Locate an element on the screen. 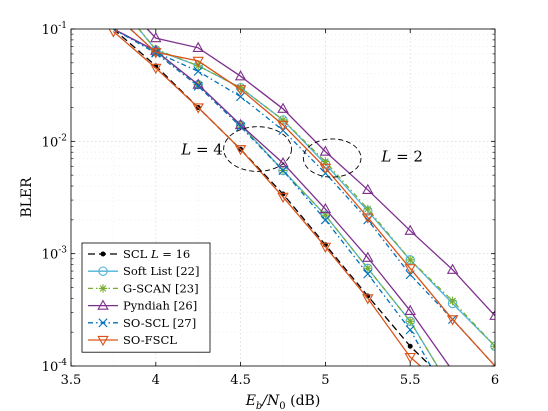 The width and height of the screenshot is (548, 411). legend-label: SO-FSCL is located at coordinates (150, 340).